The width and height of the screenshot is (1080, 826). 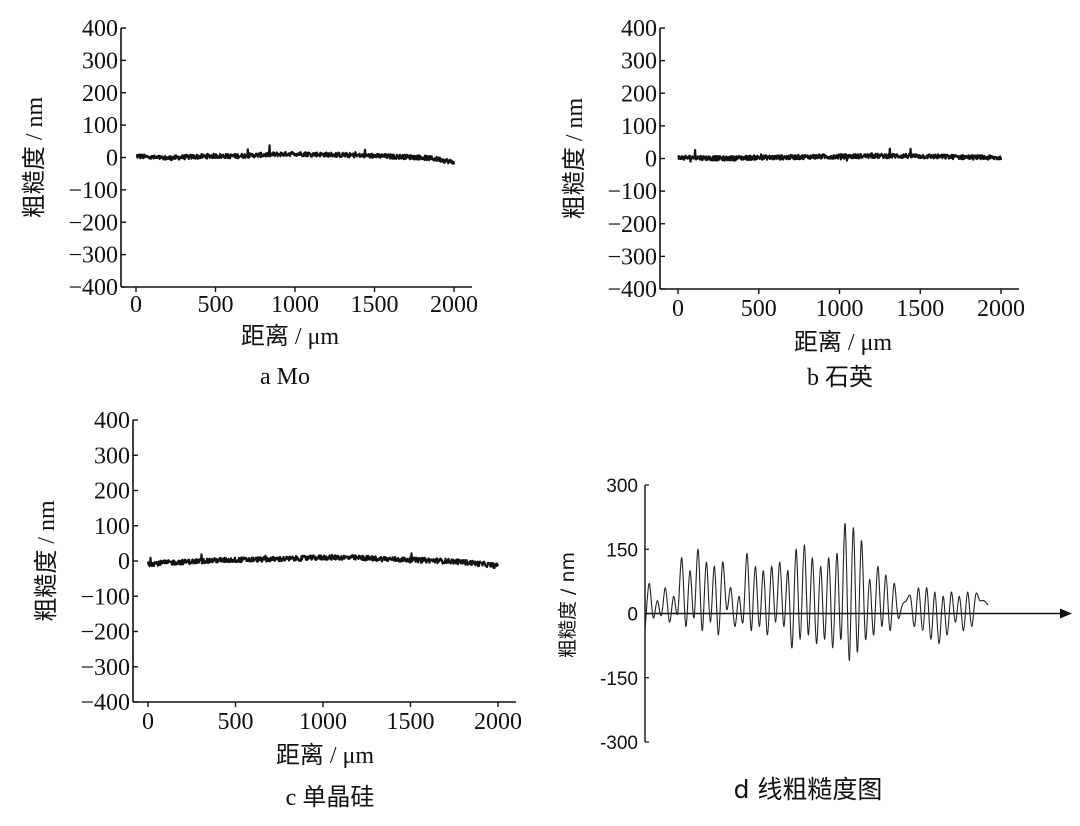 What do you see at coordinates (816, 592) in the screenshot?
I see `roughness-series-line` at bounding box center [816, 592].